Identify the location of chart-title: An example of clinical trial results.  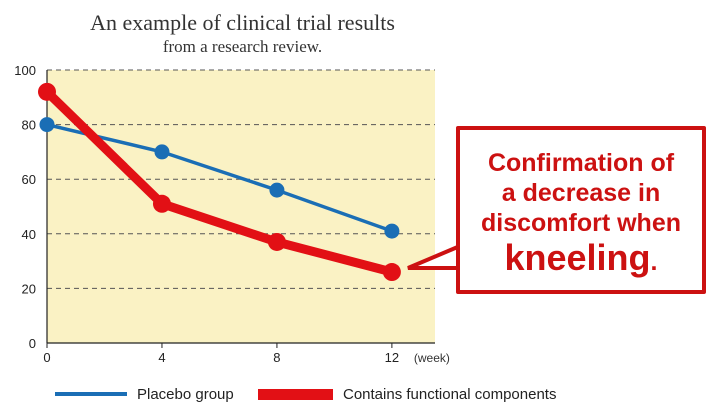
(242, 22).